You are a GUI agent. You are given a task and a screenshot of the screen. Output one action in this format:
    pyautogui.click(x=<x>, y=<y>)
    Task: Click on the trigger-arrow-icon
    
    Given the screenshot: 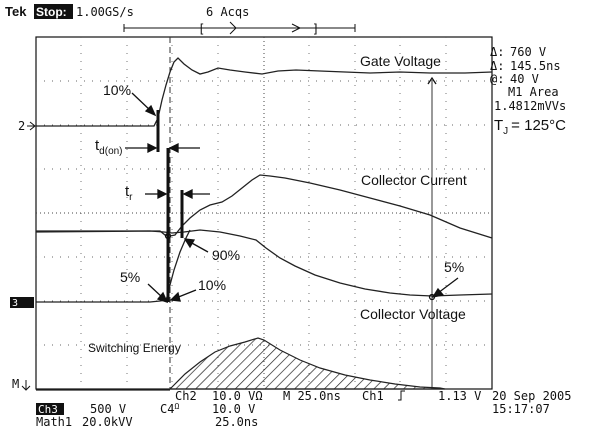 What is the action you would take?
    pyautogui.click(x=296, y=28)
    